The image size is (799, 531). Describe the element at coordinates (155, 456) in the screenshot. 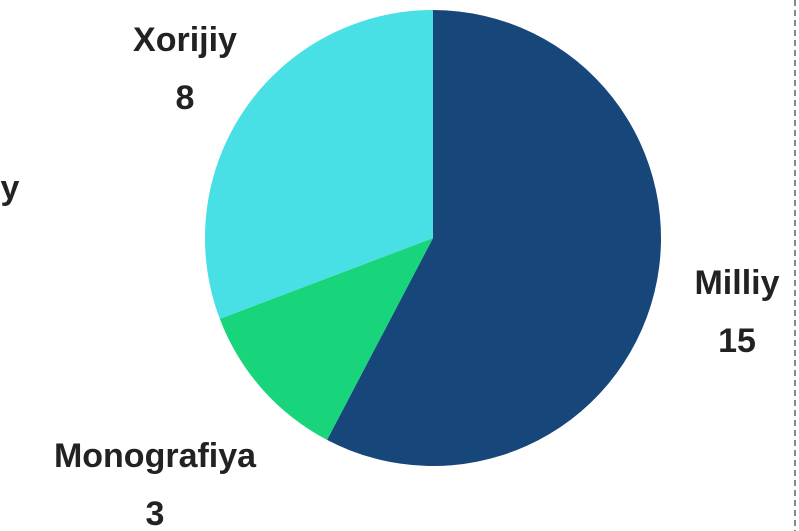

I see `slice-label: Monografiya` at that location.